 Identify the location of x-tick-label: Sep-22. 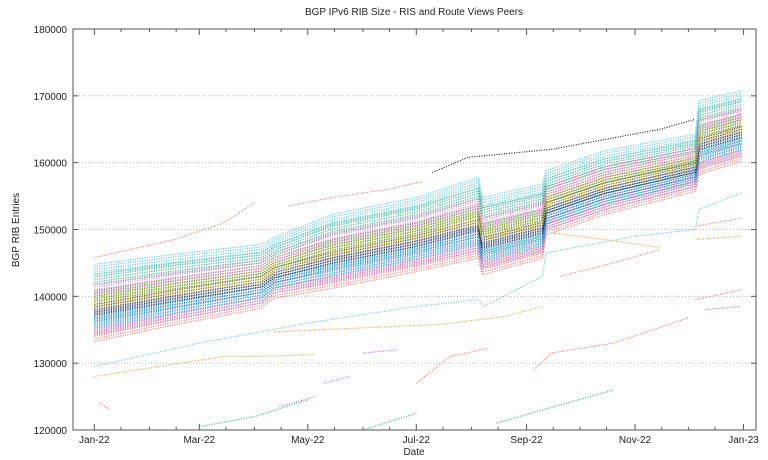
(526, 440).